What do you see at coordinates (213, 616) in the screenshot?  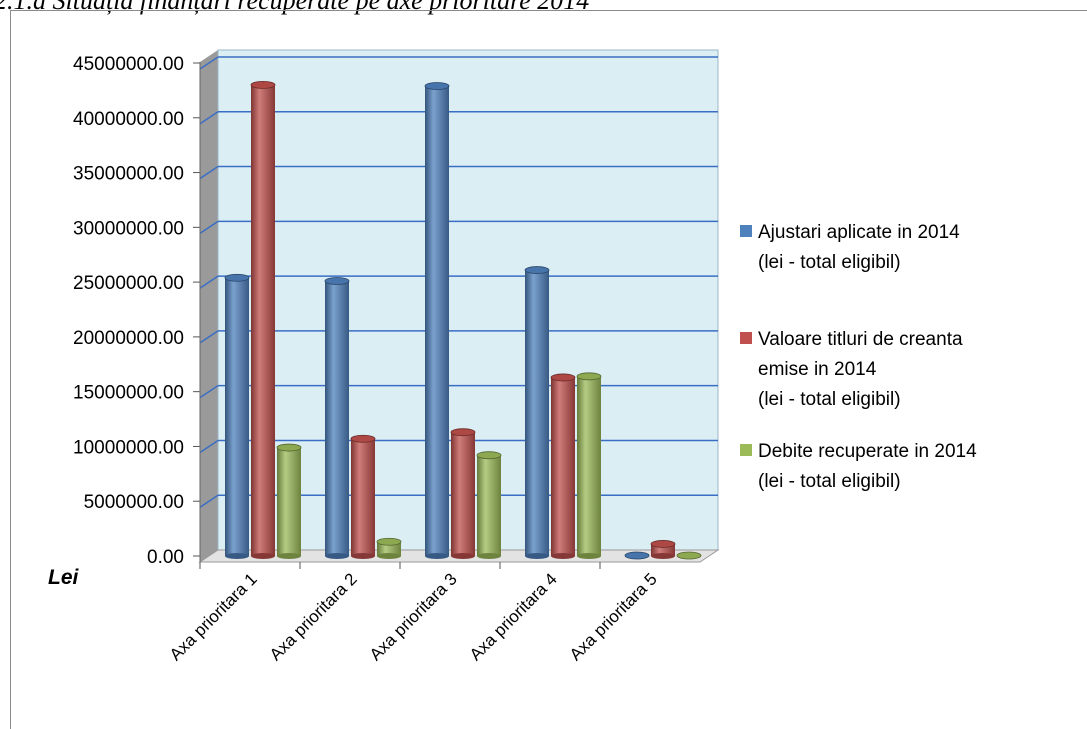 I see `x-category-label: Axa prioritara 1` at bounding box center [213, 616].